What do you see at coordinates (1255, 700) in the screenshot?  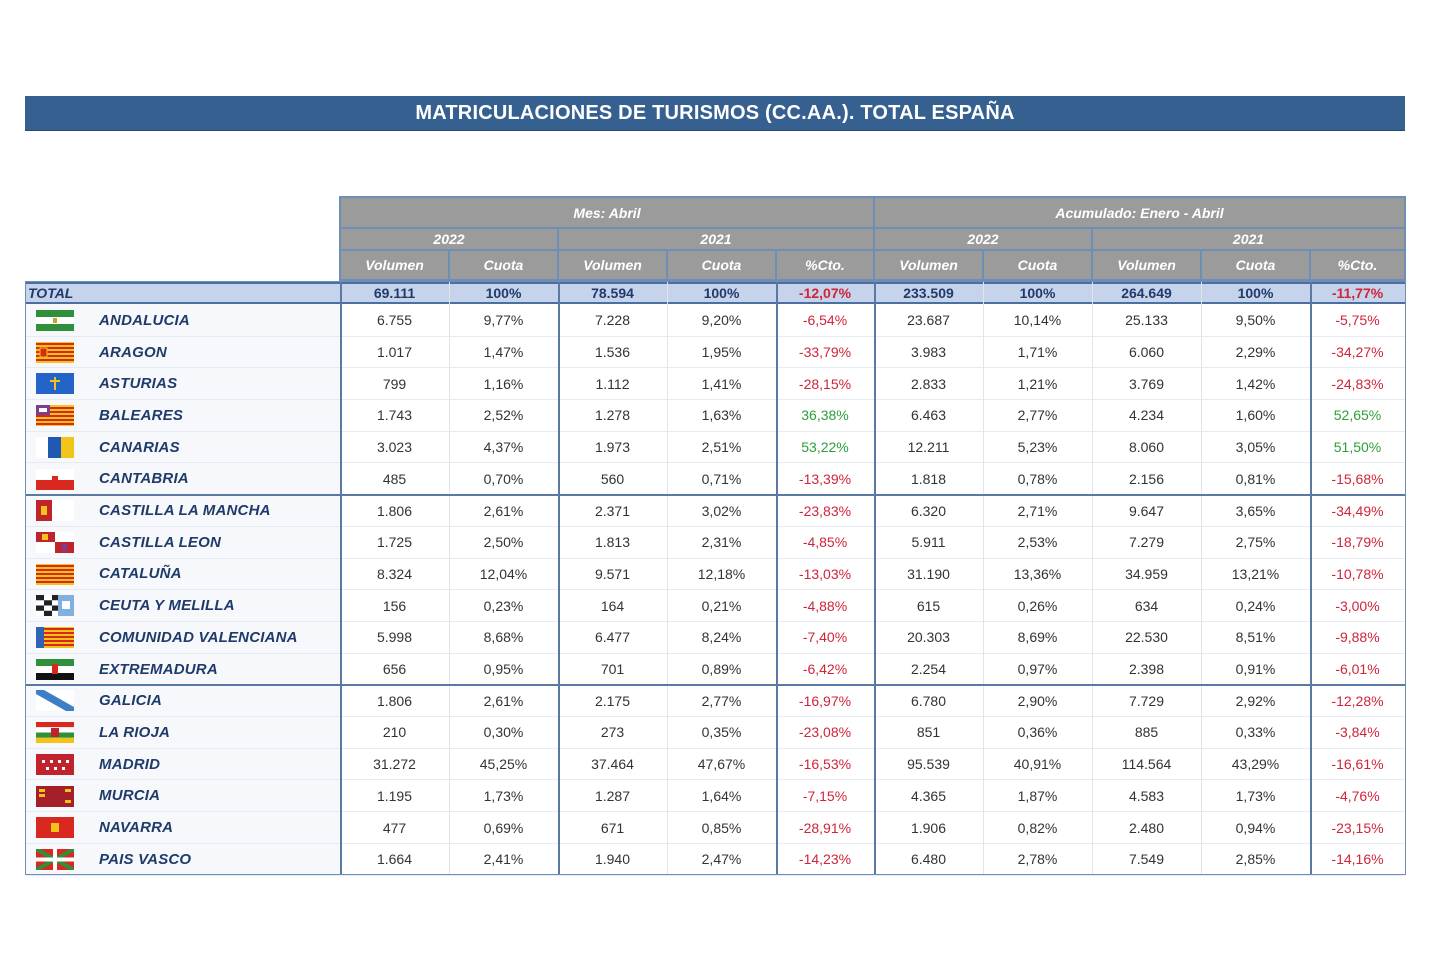 I see `cell-value: 2,92%` at bounding box center [1255, 700].